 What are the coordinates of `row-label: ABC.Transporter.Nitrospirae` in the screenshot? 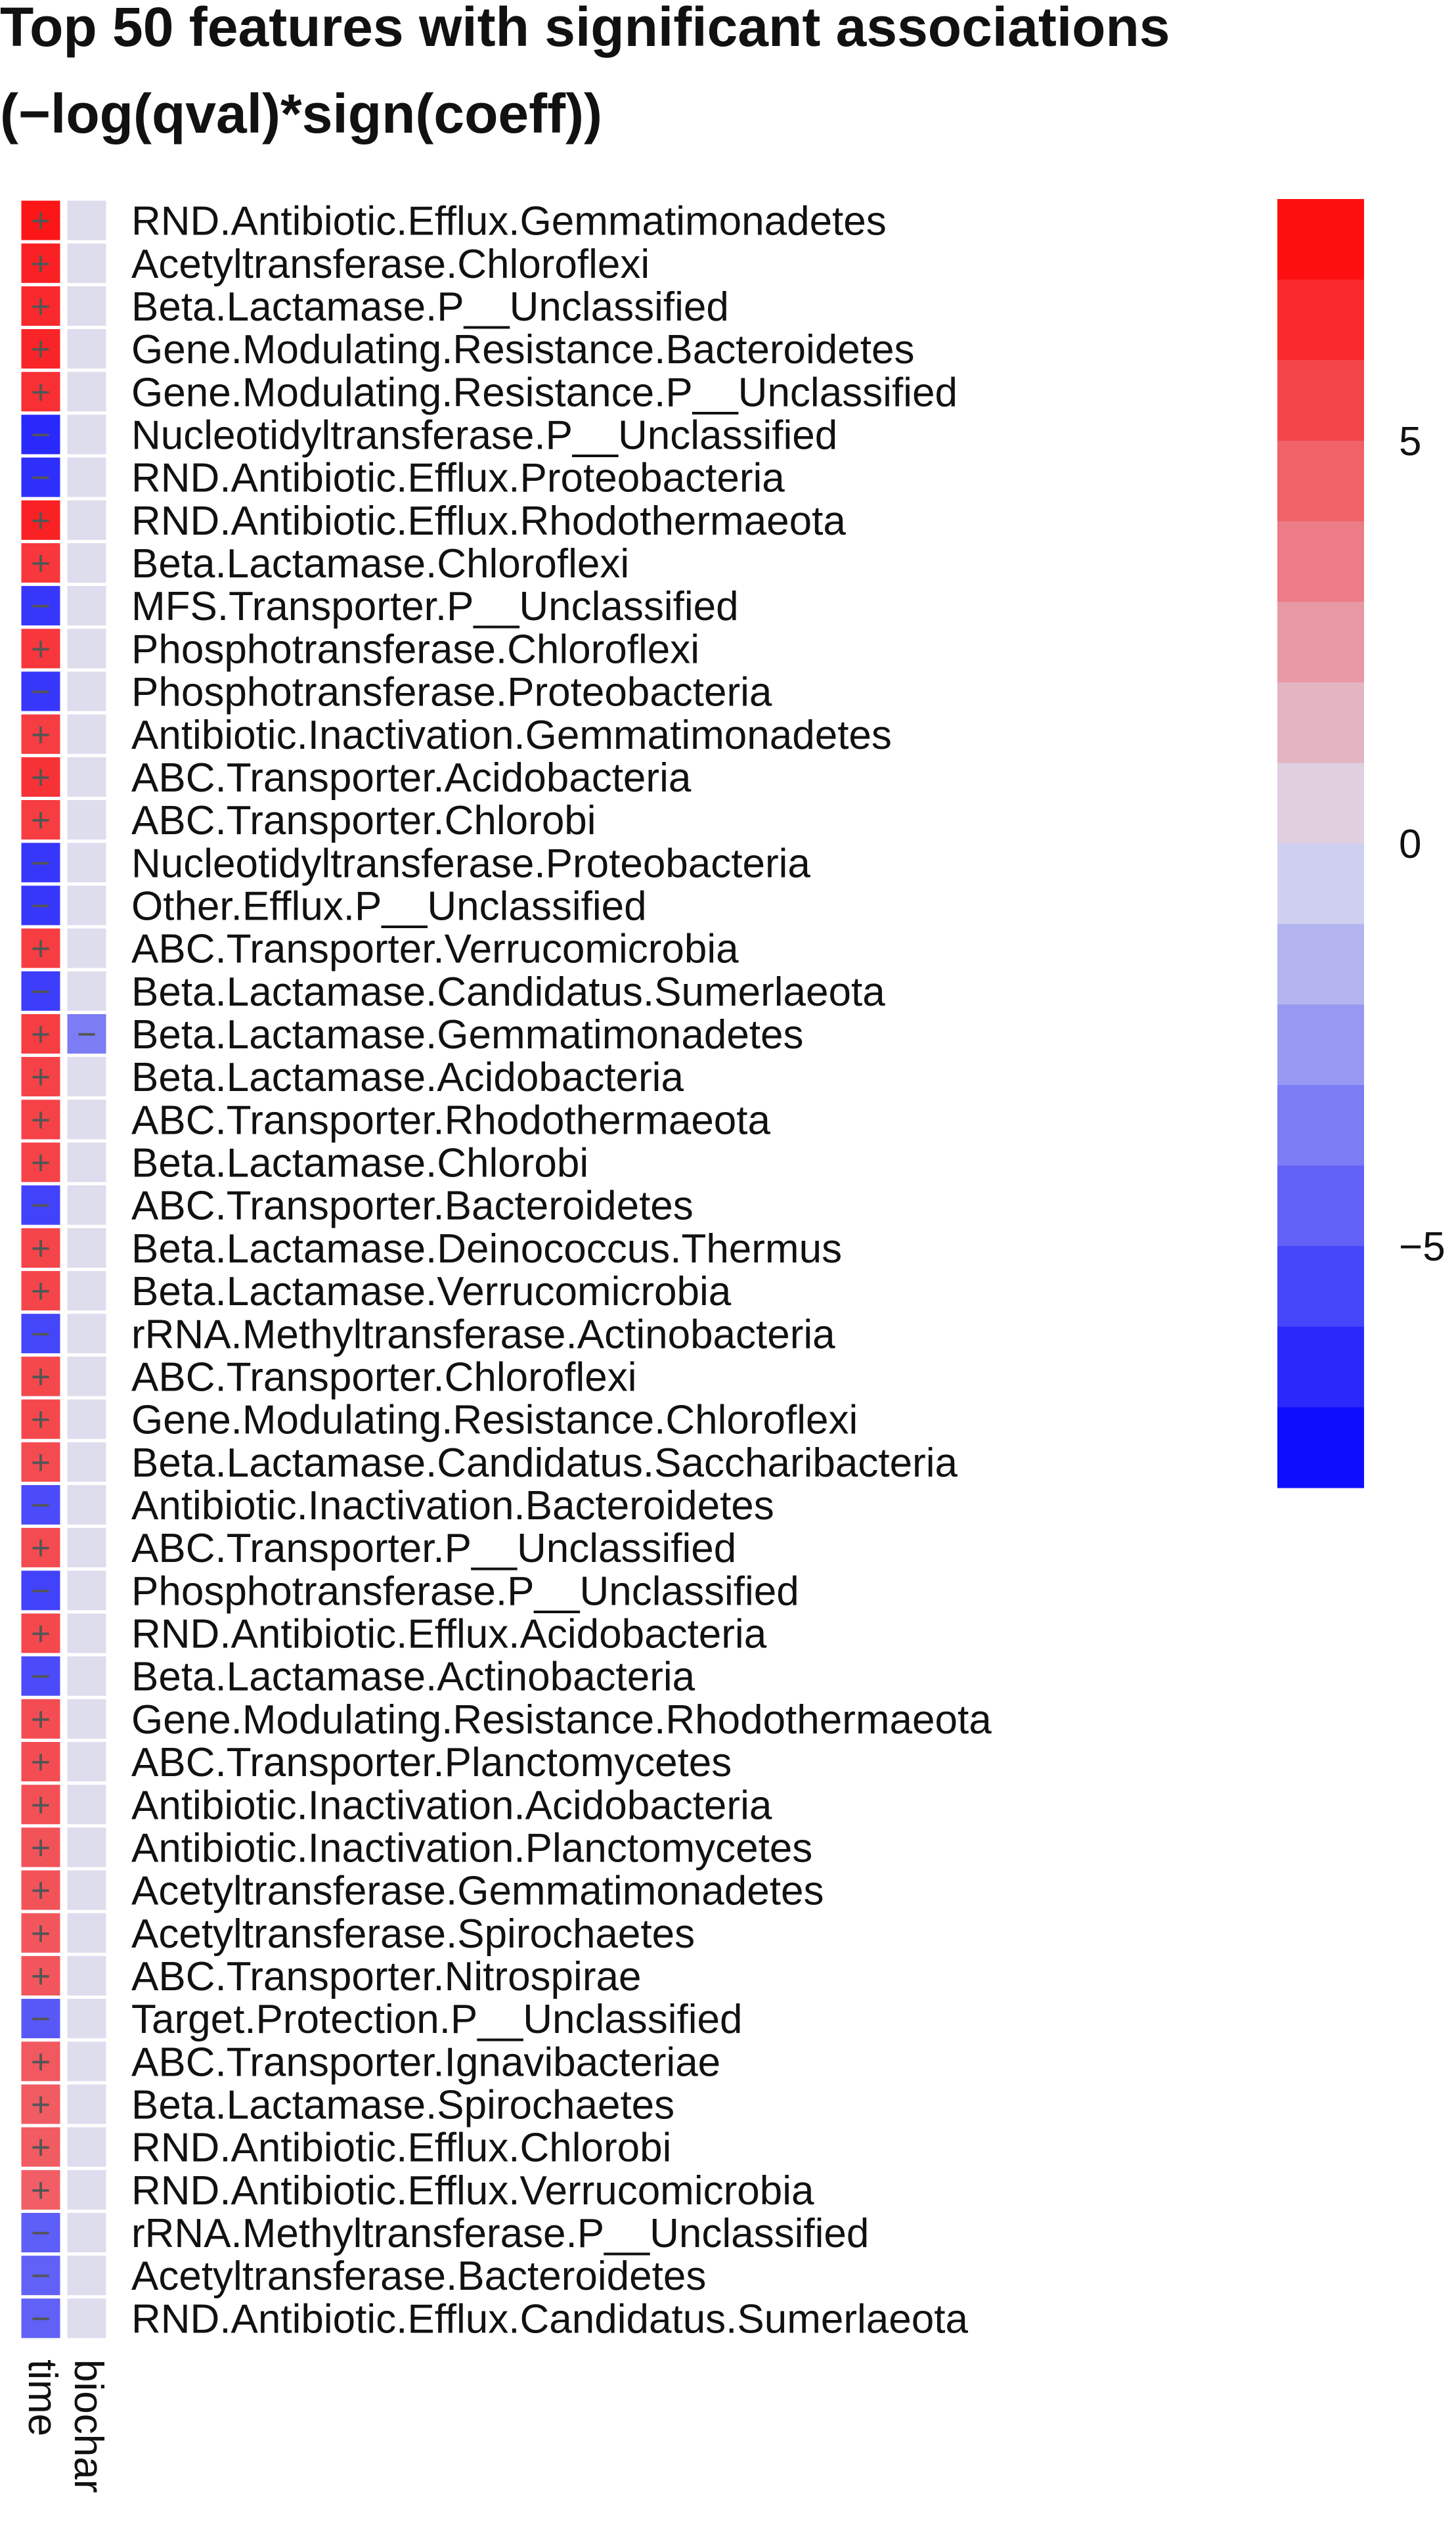 It's located at (386, 1976).